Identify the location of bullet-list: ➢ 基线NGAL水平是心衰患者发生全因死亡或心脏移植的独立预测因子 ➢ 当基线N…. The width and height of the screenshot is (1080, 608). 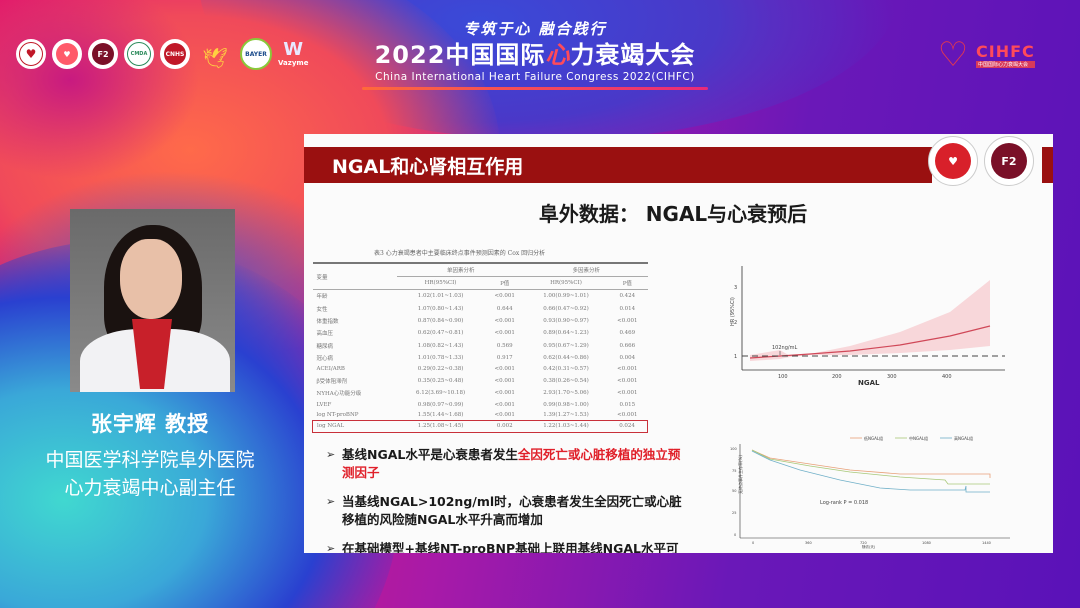
(506, 499).